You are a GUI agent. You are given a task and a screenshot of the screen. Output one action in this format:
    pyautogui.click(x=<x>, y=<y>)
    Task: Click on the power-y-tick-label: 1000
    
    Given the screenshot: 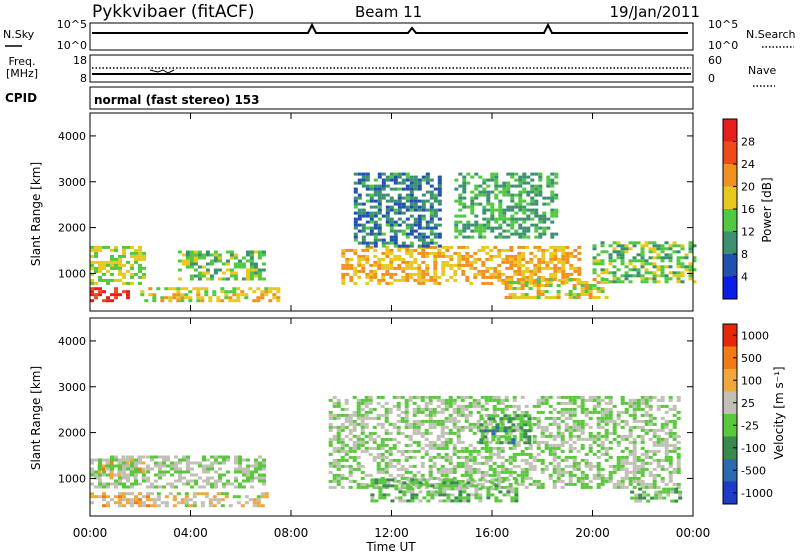 What is the action you would take?
    pyautogui.click(x=72, y=273)
    